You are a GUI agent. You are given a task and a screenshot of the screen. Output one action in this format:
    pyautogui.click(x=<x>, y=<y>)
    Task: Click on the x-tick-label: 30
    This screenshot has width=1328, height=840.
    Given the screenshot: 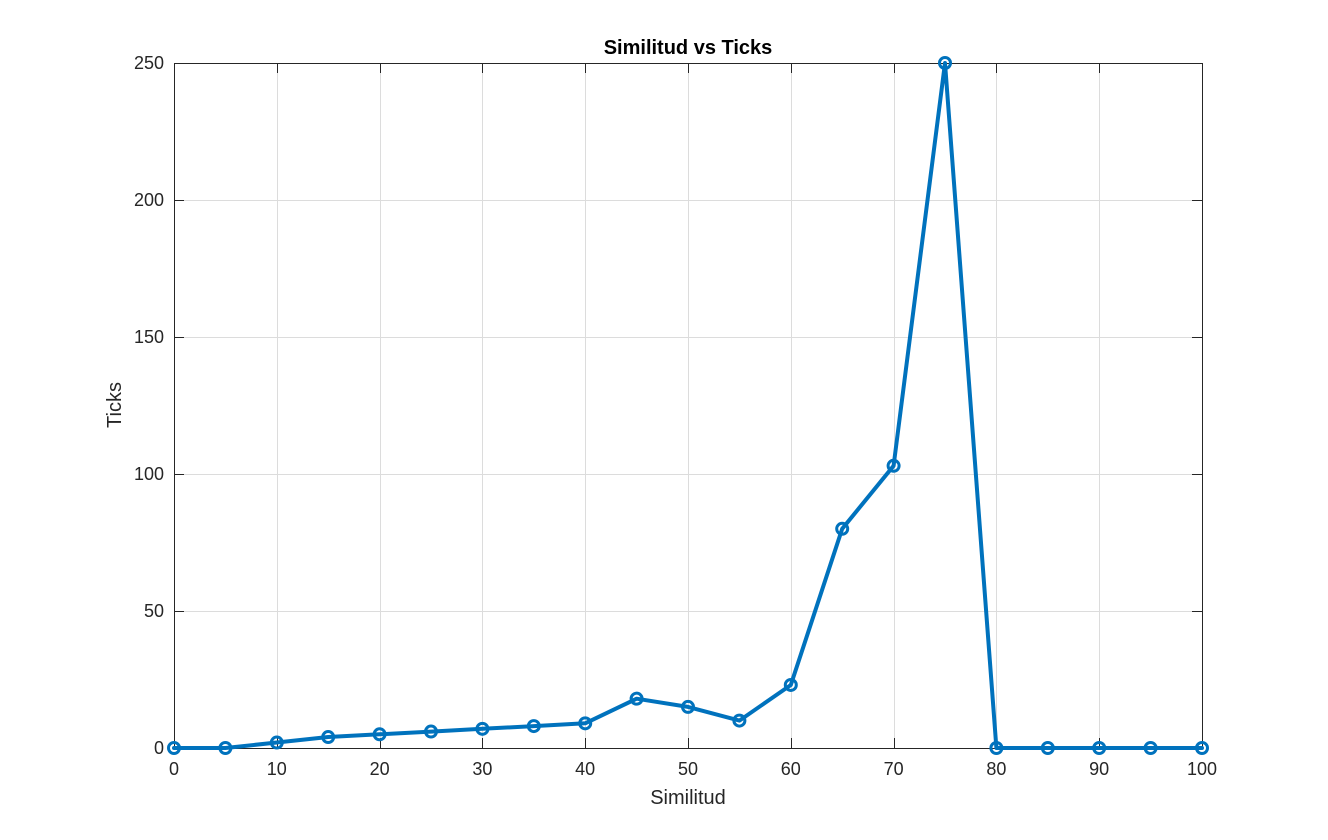 What is the action you would take?
    pyautogui.click(x=482, y=769)
    